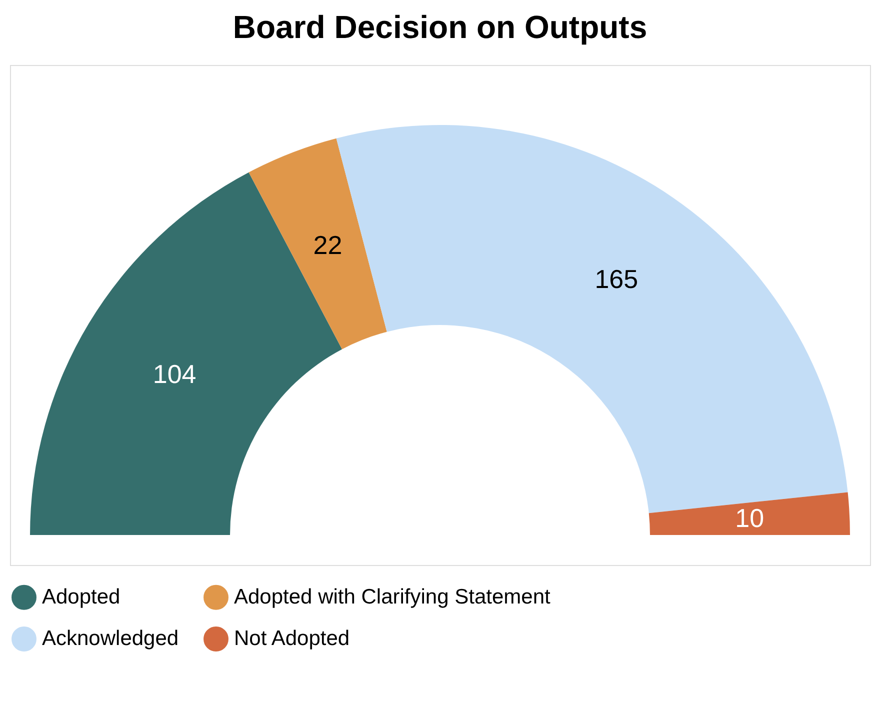  Describe the element at coordinates (392, 596) in the screenshot. I see `legend-label: Adopted with Clarifying Statement` at that location.